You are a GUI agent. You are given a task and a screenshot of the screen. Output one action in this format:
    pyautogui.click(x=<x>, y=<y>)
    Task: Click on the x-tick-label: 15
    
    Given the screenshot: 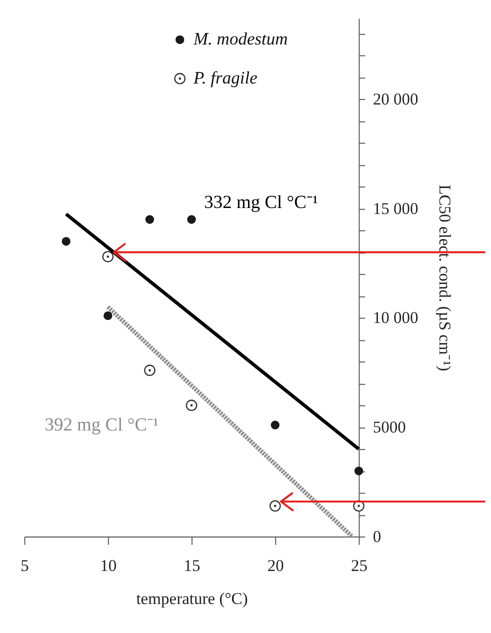 What is the action you would take?
    pyautogui.click(x=192, y=566)
    